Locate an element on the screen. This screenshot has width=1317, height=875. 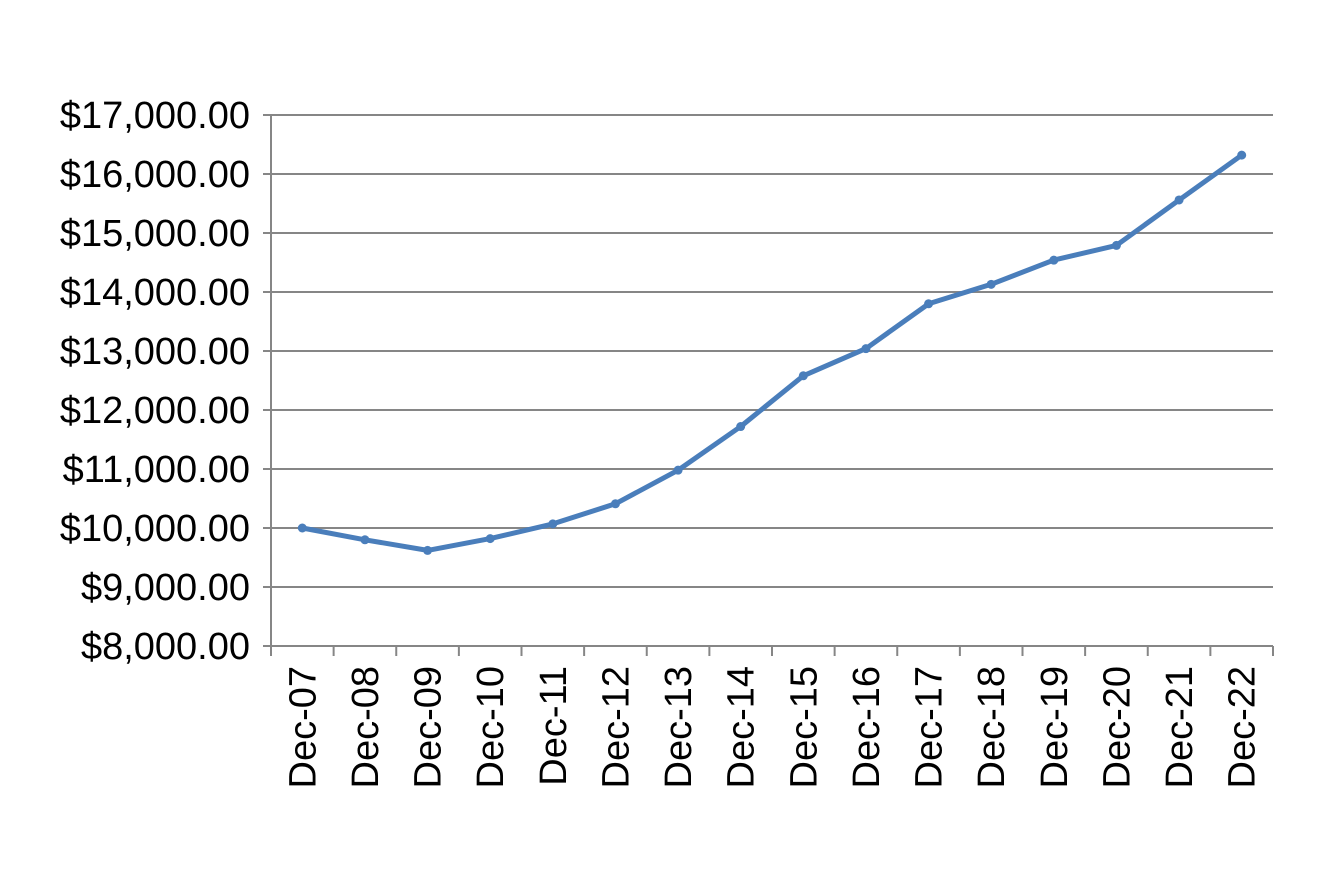
y-tick-label: $11,000.00 is located at coordinates (156, 470).